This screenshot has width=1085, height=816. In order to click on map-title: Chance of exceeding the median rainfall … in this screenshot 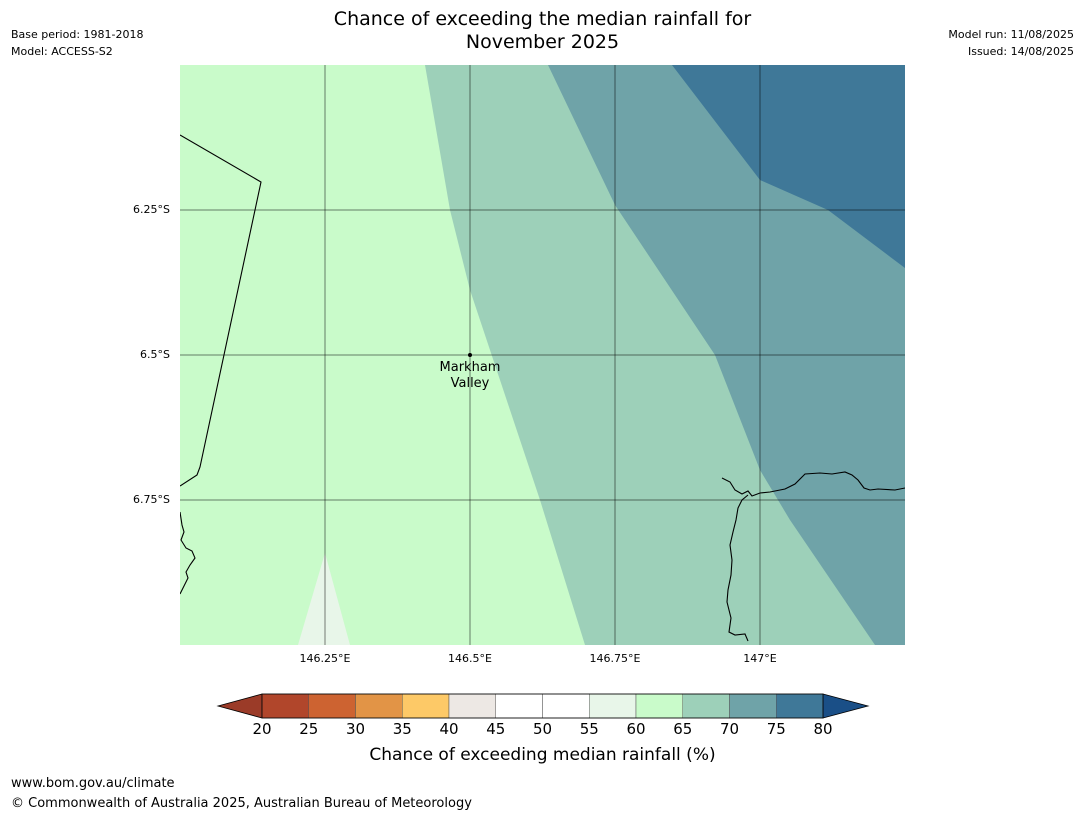, I will do `click(542, 31)`.